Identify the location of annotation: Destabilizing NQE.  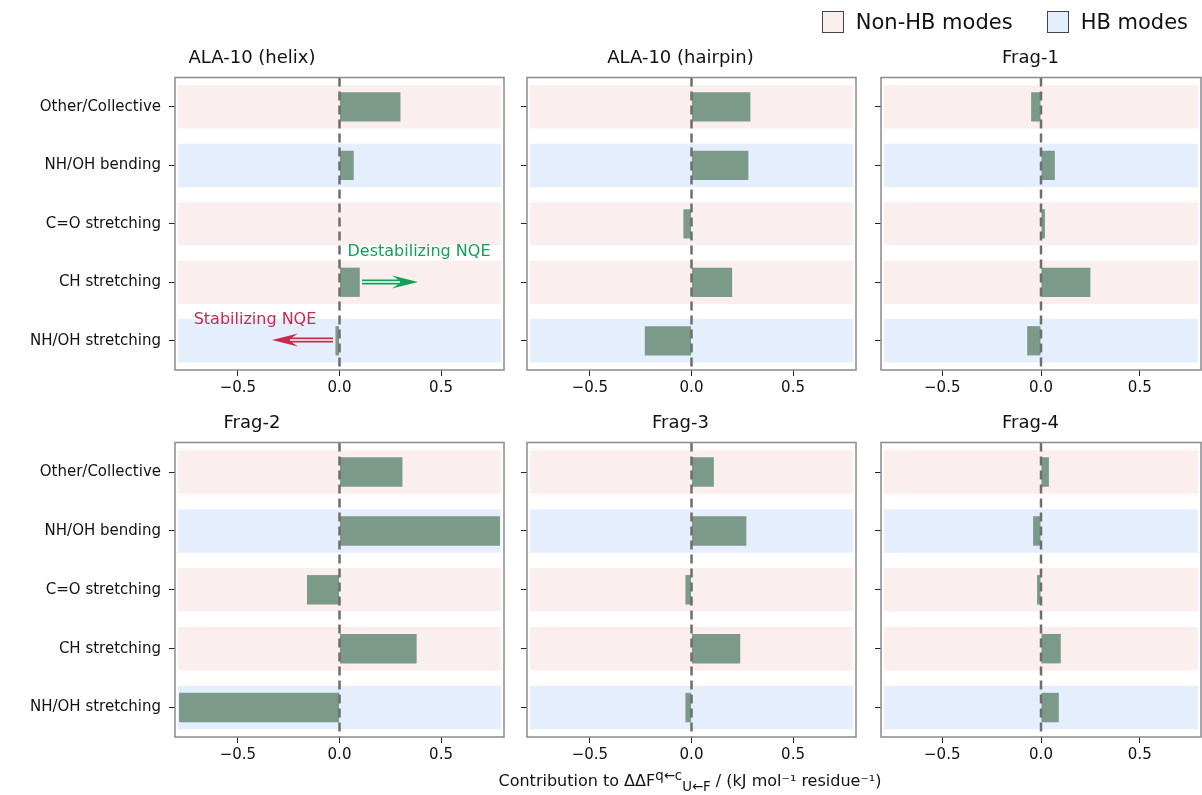
(419, 250).